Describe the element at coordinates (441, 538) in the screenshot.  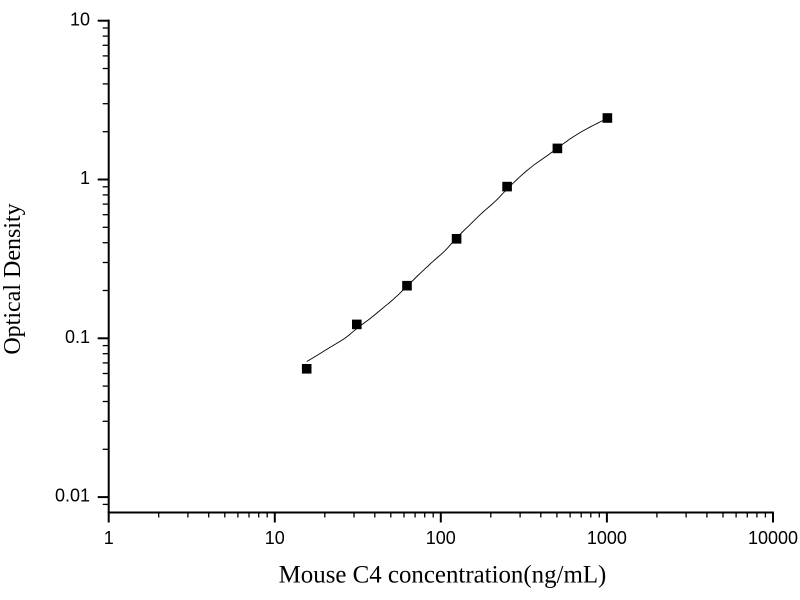
I see `svg-text: 100` at that location.